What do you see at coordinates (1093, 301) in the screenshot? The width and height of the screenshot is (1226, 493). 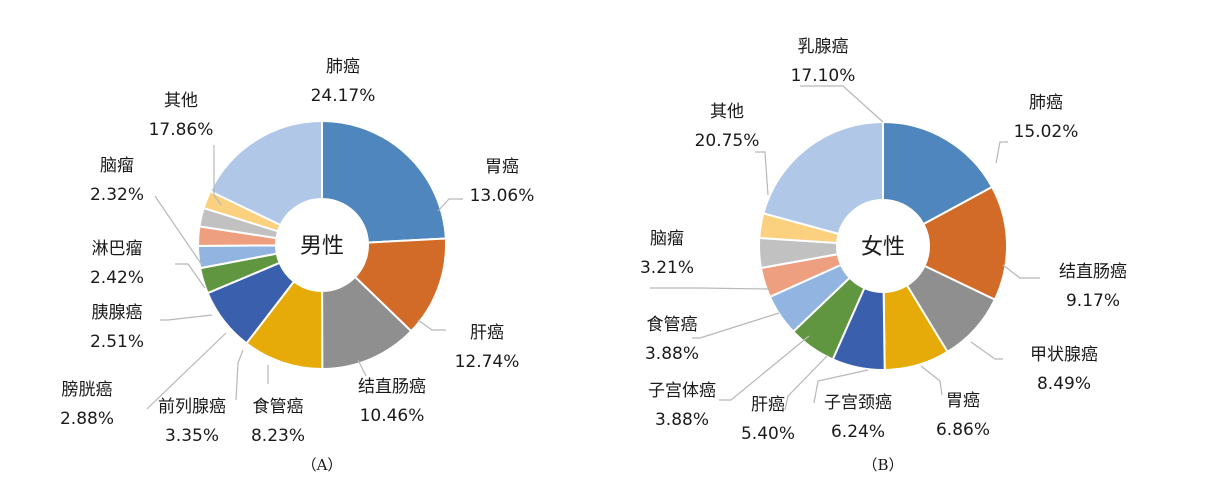 I see `slice-value-label: 9.17%` at bounding box center [1093, 301].